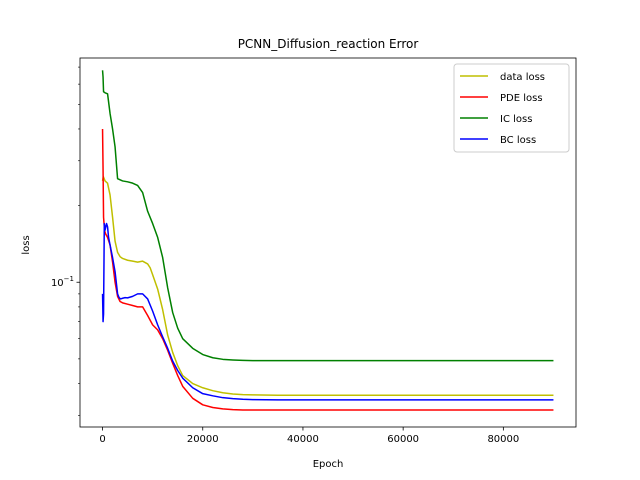 The image size is (640, 480). Describe the element at coordinates (102, 439) in the screenshot. I see `x-tick-label: 0` at that location.